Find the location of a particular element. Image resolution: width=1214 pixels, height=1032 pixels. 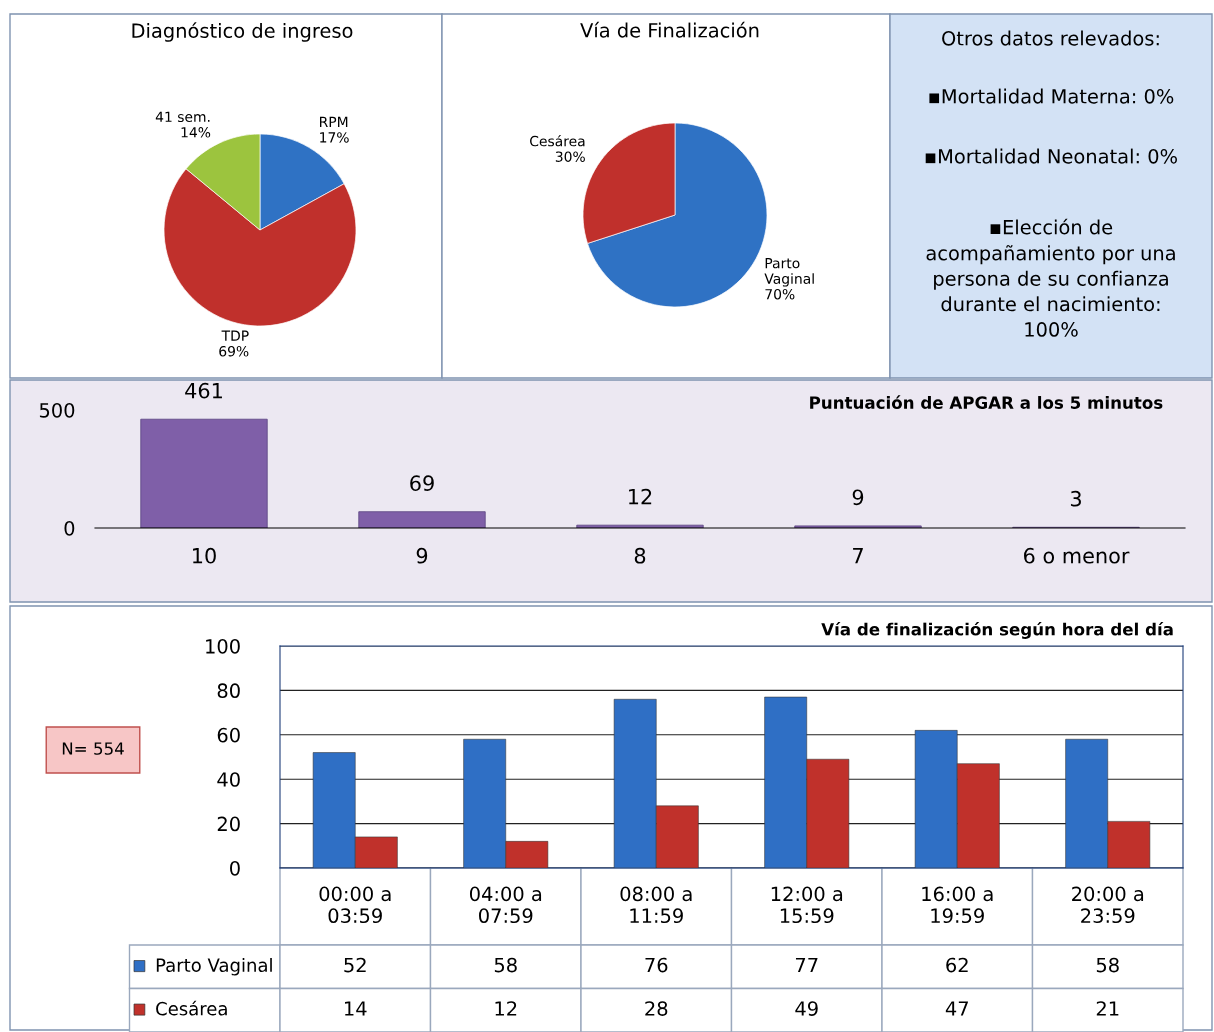

text: ▪Mortalidad Materna: 0% is located at coordinates (1051, 96).